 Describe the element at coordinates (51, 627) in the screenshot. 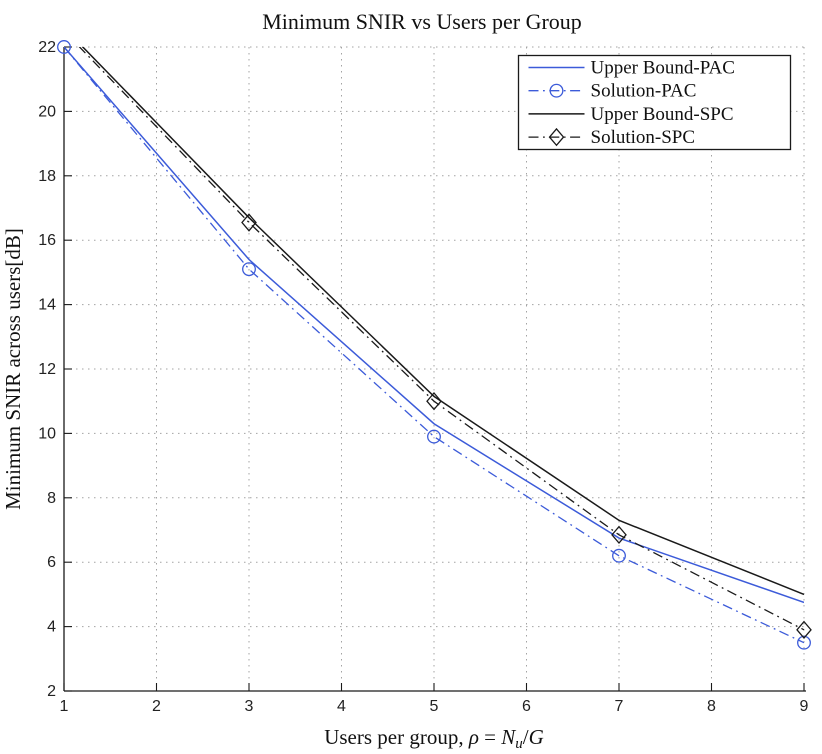

I see `y-tick-label: 4` at that location.